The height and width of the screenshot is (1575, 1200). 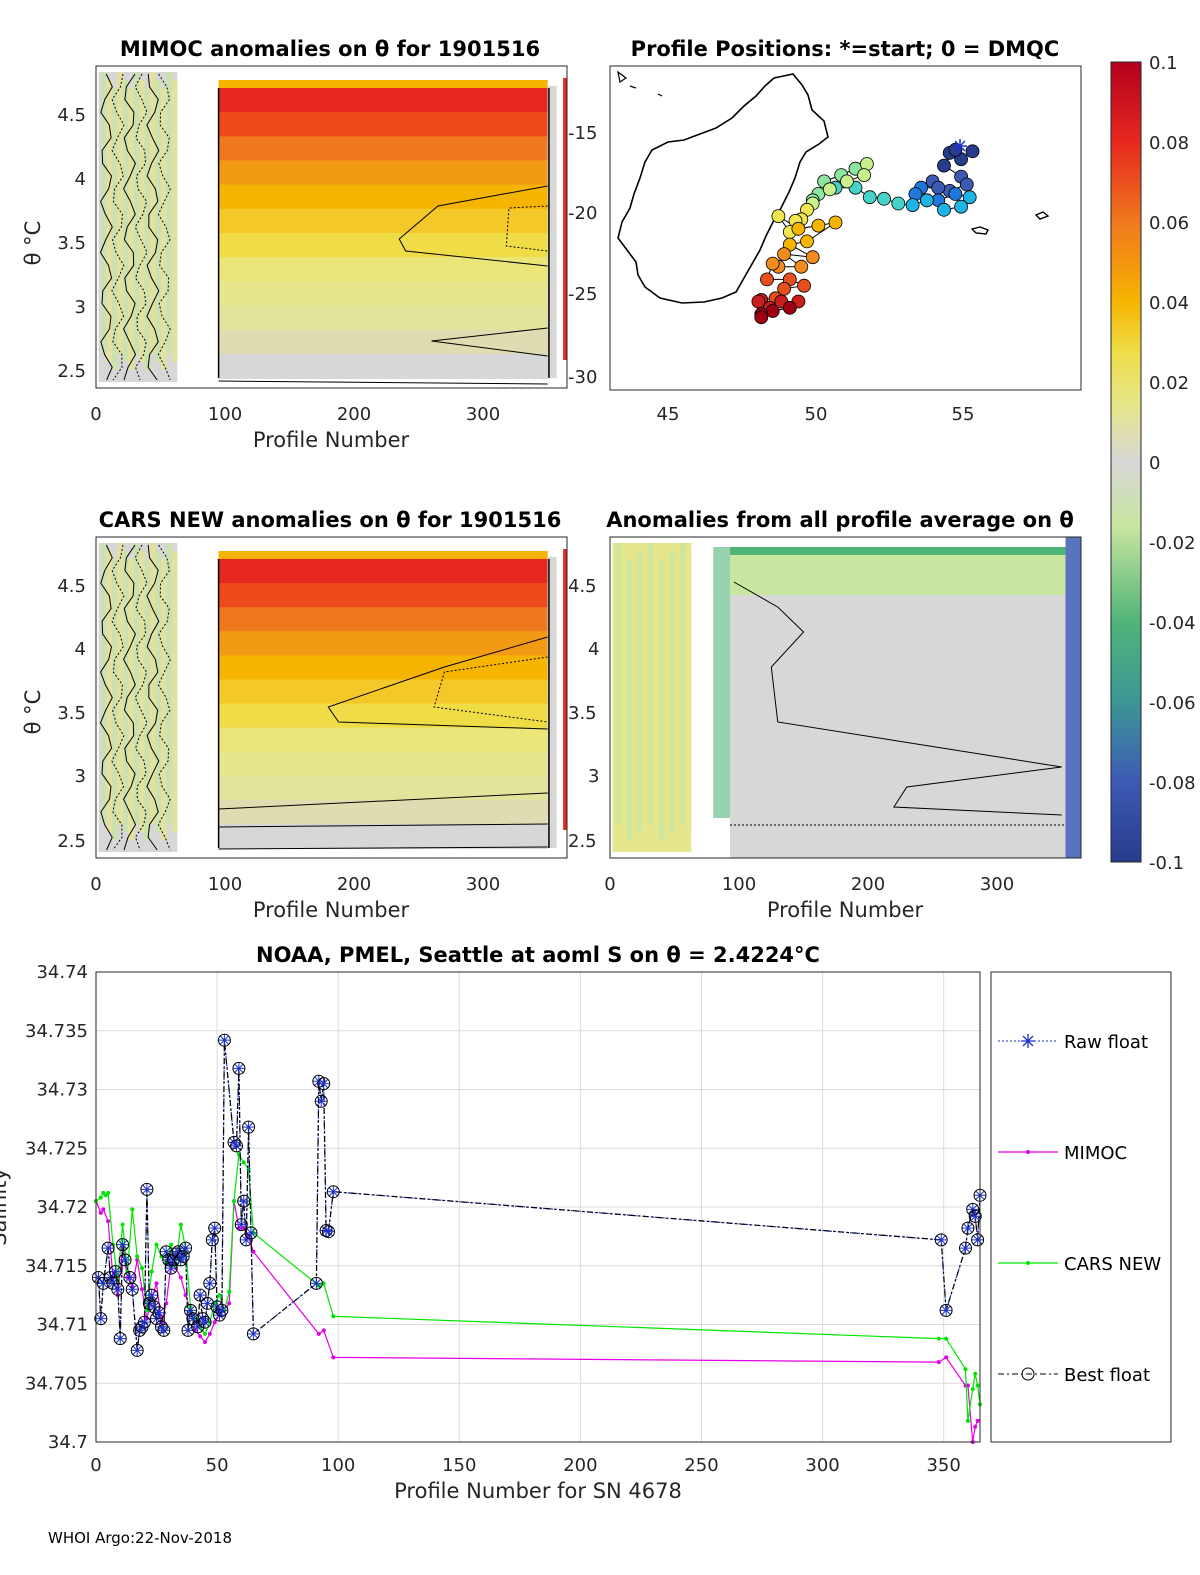 I want to click on map-xtick: 45, so click(x=668, y=414).